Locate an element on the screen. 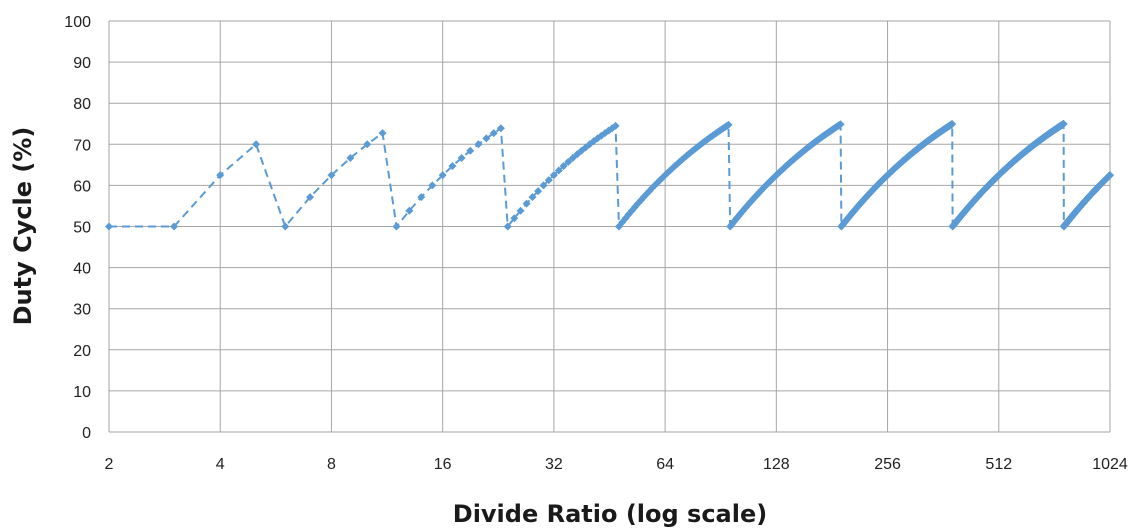 Image resolution: width=1135 pixels, height=531 pixels. x-tick-label: 2 is located at coordinates (109, 464).